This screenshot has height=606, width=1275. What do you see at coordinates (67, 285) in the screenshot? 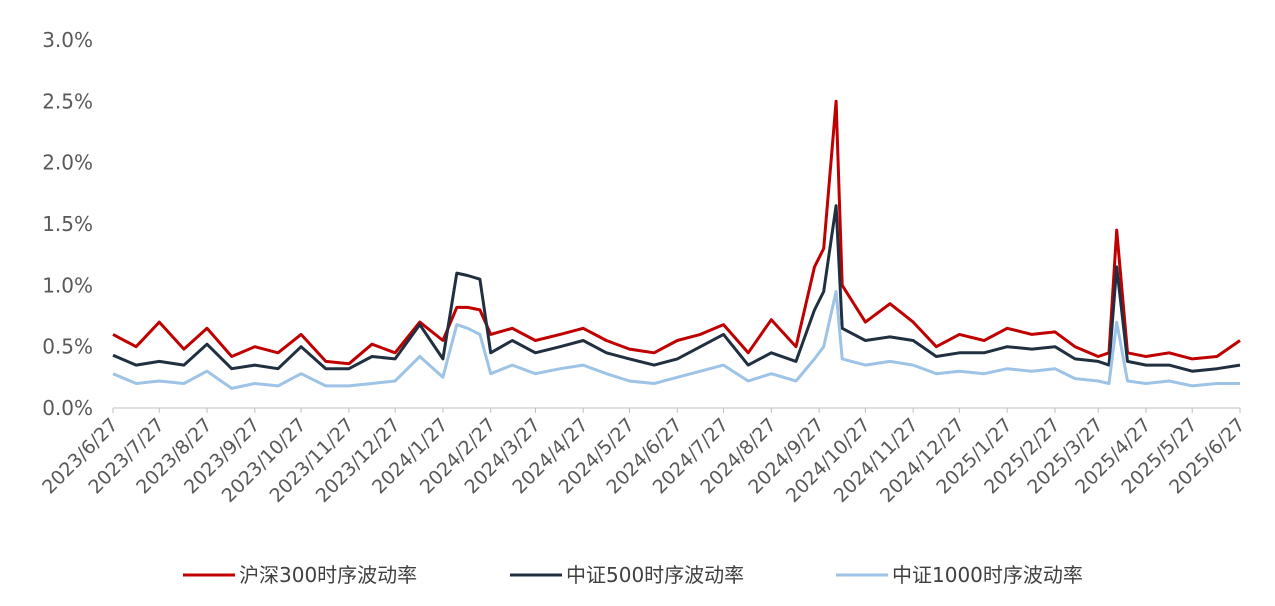
I see `y-tick-label: 1.0%` at bounding box center [67, 285].